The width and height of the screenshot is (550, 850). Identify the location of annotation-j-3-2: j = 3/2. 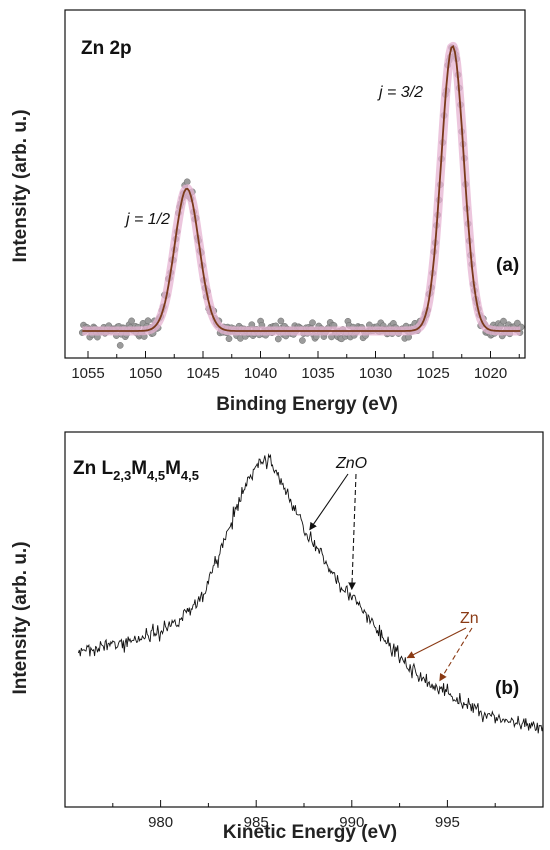
(400, 92).